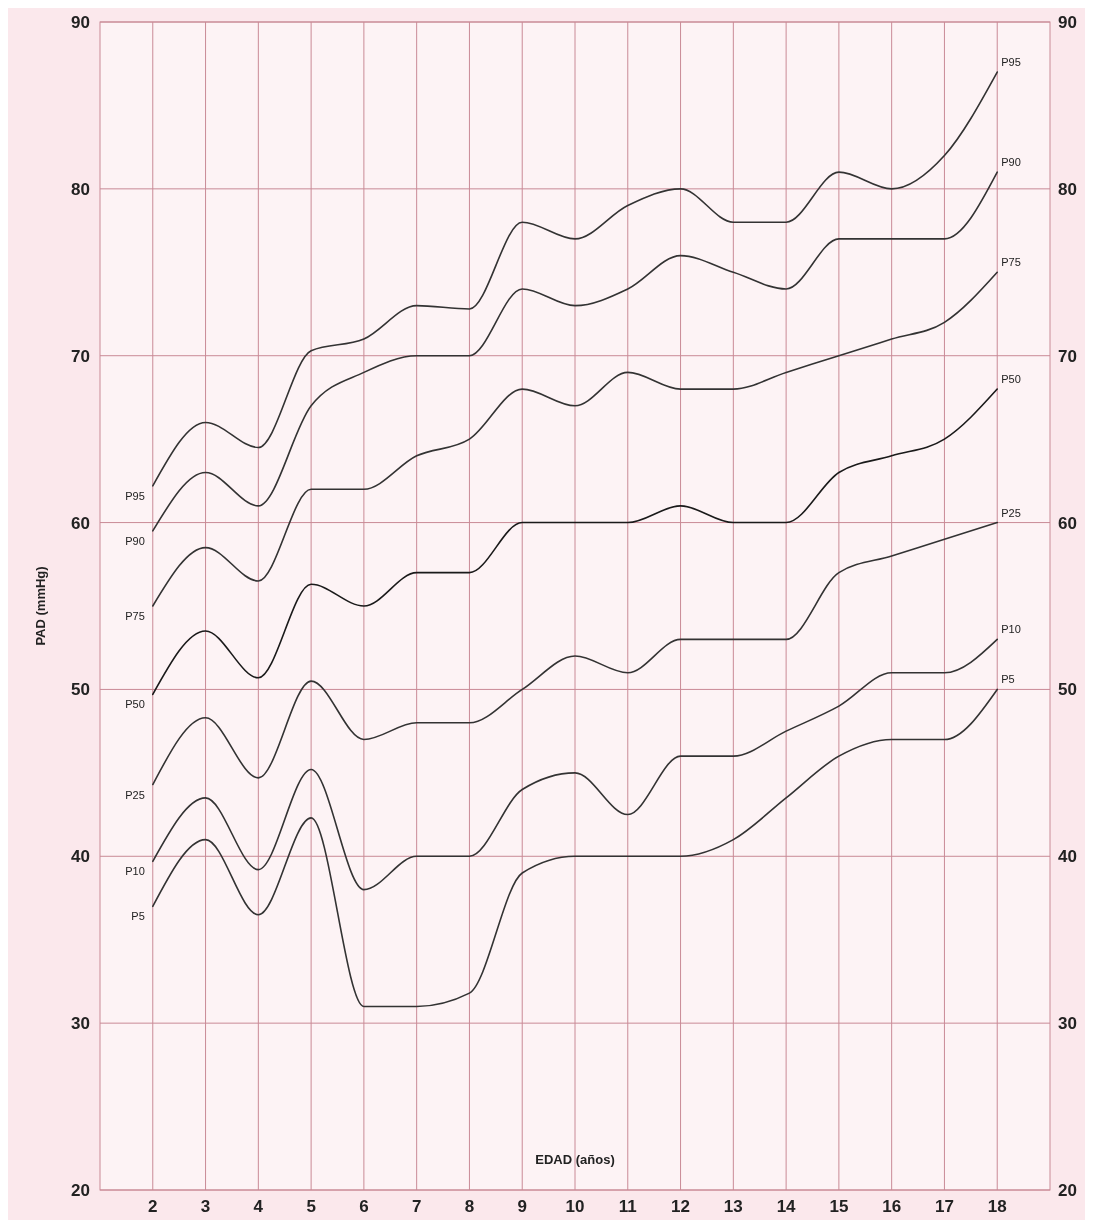 This screenshot has width=1093, height=1228. I want to click on text: P10, so click(135, 871).